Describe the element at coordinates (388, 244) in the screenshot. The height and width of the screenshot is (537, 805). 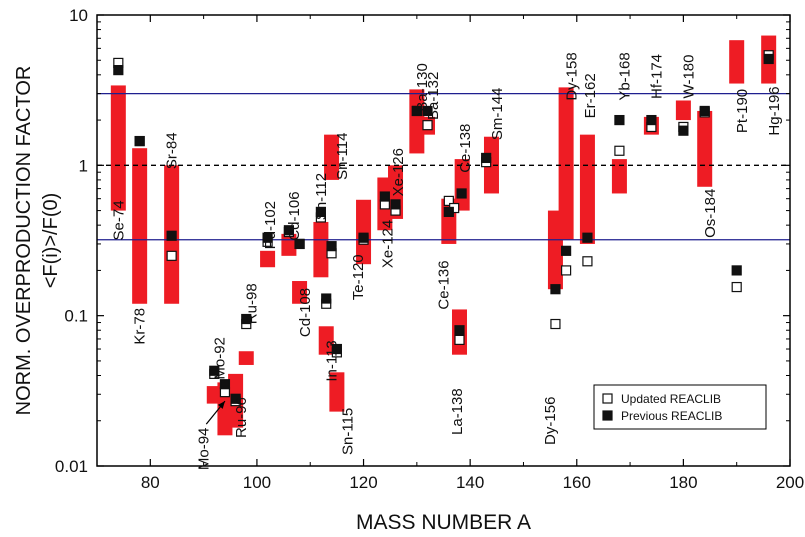
I see `isotope-label: Xe-124` at that location.